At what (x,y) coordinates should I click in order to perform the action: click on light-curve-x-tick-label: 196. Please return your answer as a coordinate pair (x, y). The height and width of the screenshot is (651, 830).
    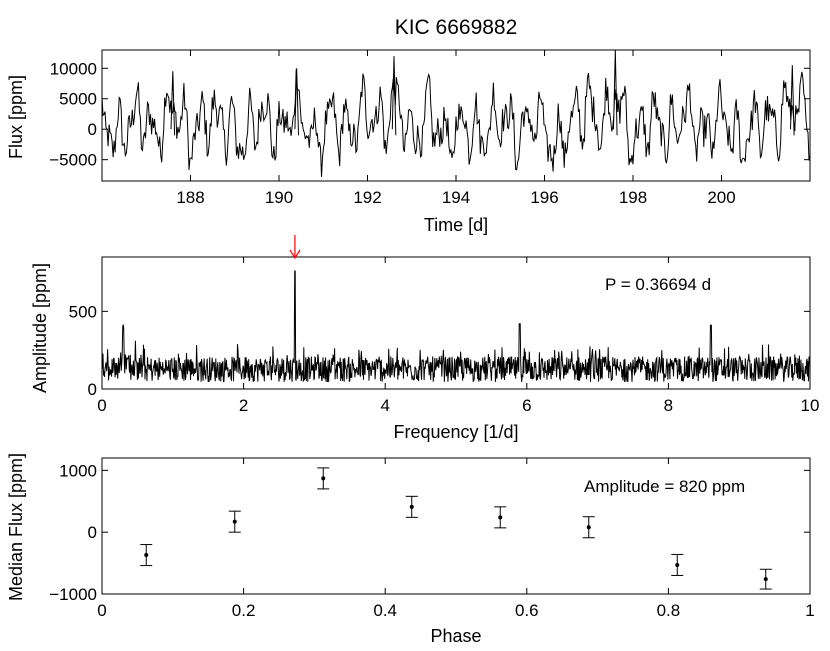
    Looking at the image, I should click on (544, 197).